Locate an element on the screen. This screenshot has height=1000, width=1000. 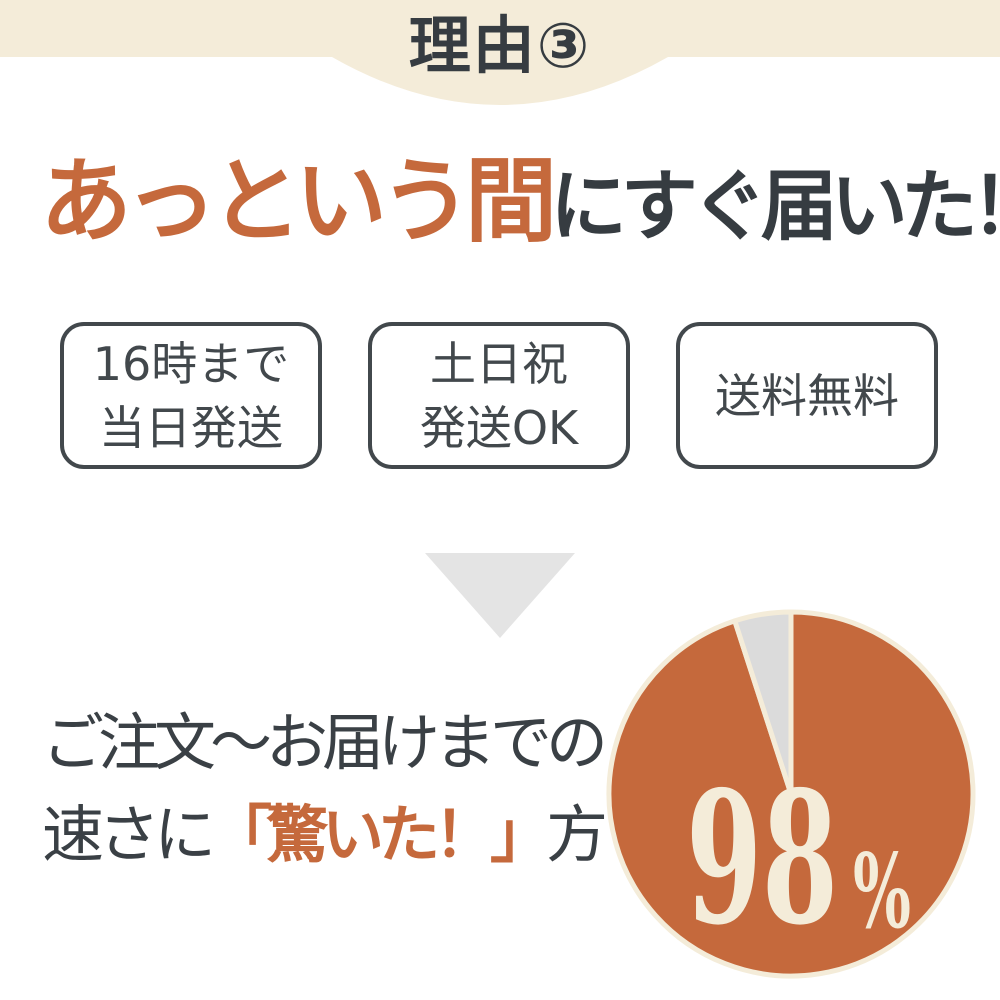
pie-chart-98-percent: 98 % is located at coordinates (791, 794).